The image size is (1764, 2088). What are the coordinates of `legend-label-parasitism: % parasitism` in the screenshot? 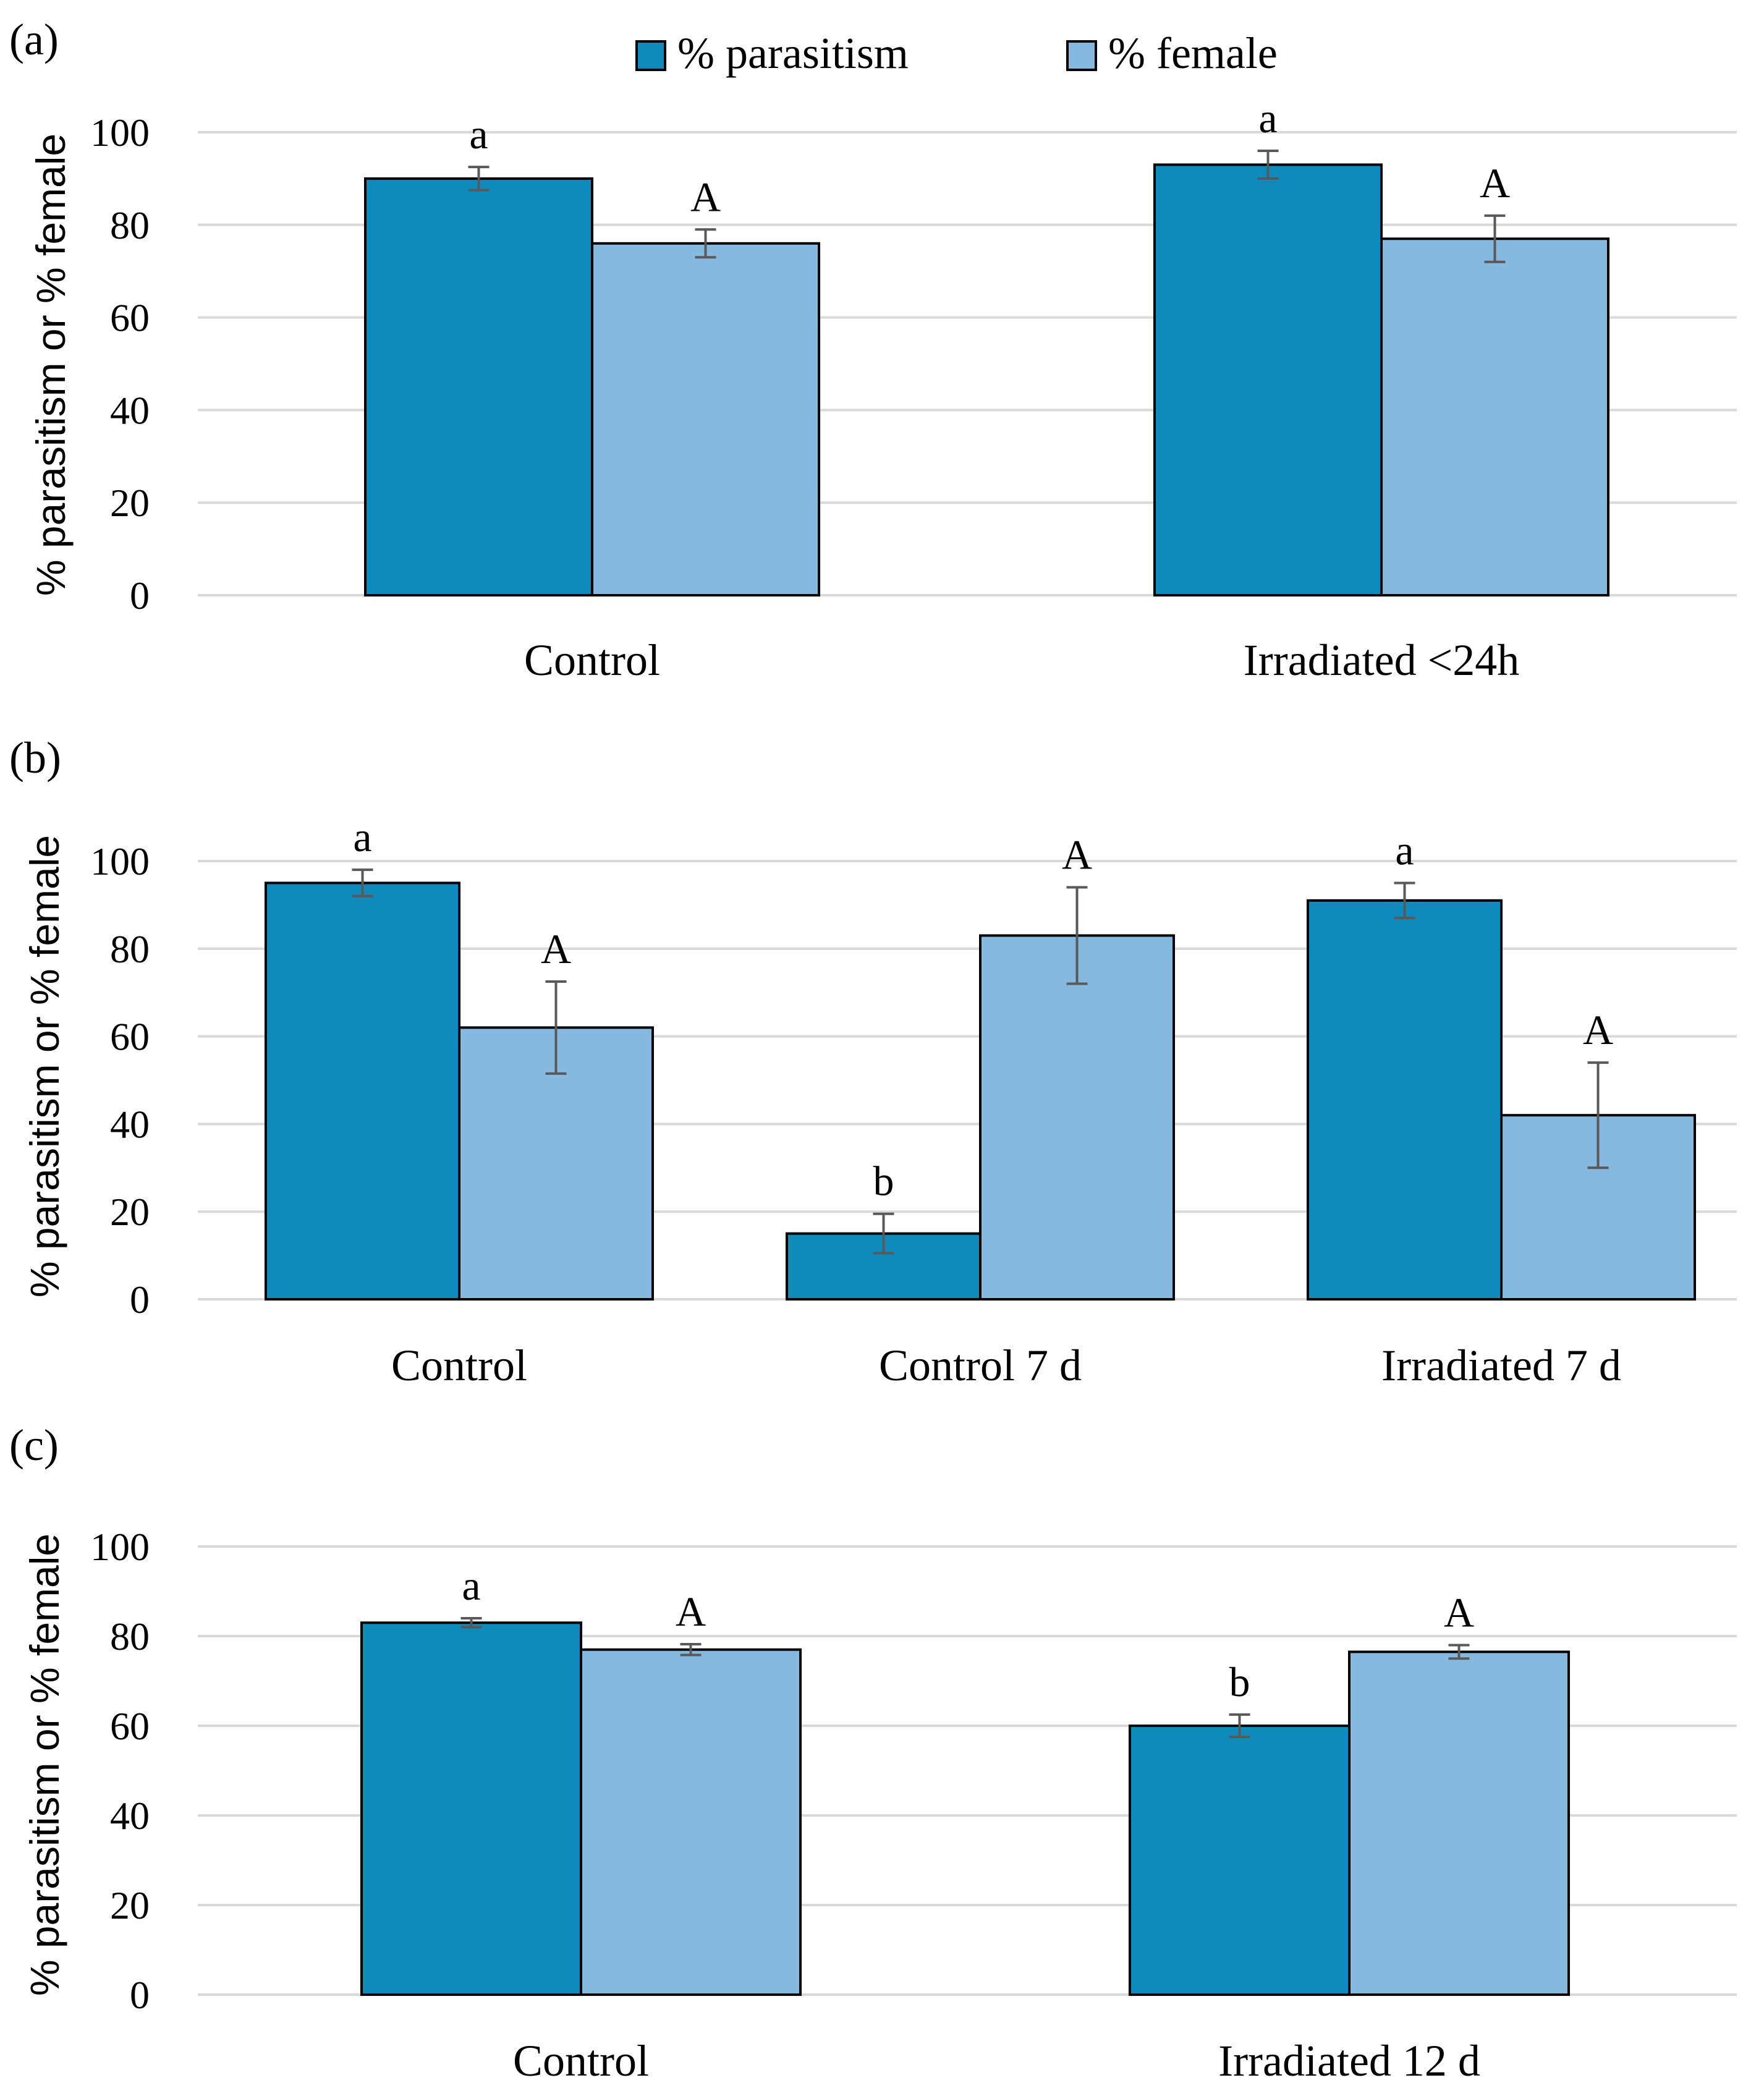 It's located at (793, 53).